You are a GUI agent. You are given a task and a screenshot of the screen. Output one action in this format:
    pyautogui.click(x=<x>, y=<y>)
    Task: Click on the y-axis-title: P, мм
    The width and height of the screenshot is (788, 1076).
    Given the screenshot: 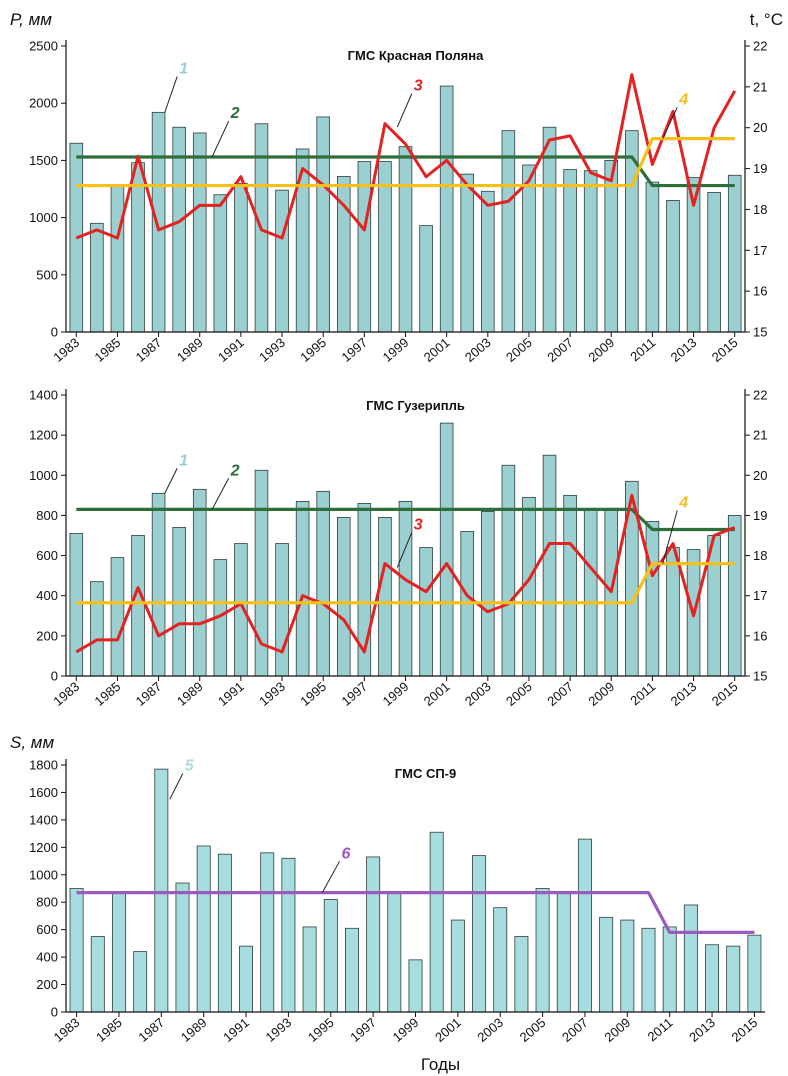 What is the action you would take?
    pyautogui.click(x=31, y=19)
    